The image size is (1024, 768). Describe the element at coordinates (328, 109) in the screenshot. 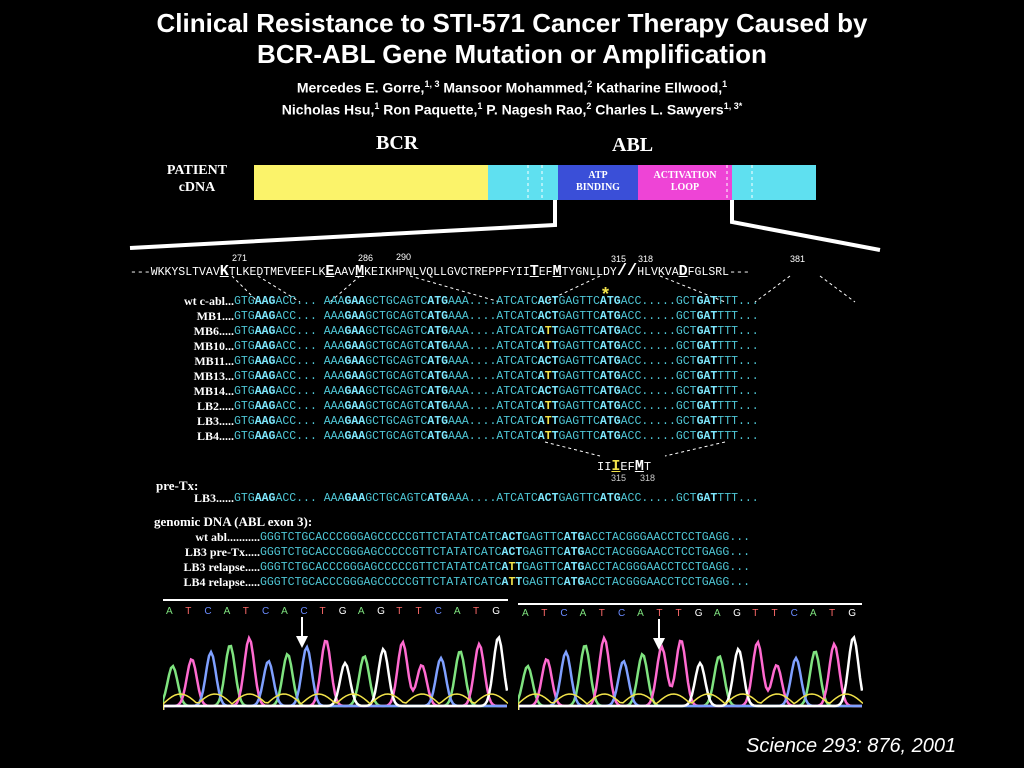

I see `author-name: Nicholas Hsu,` at that location.